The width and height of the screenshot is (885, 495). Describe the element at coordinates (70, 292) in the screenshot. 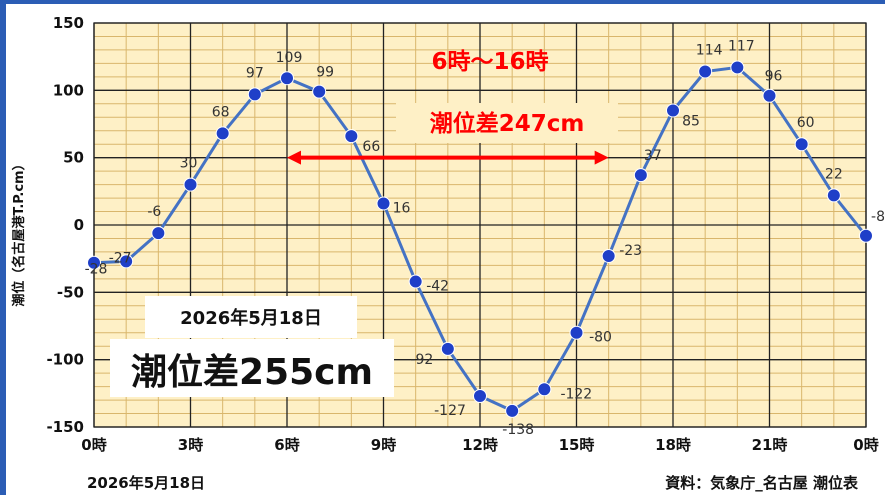

I see `y-tick-label: -50` at that location.